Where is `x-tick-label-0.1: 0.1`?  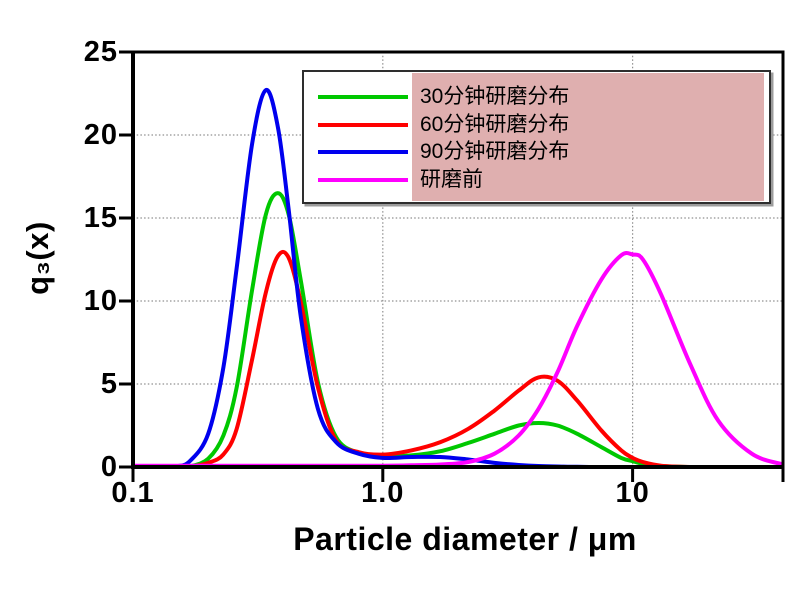 x-tick-label-0.1: 0.1 is located at coordinates (133, 493).